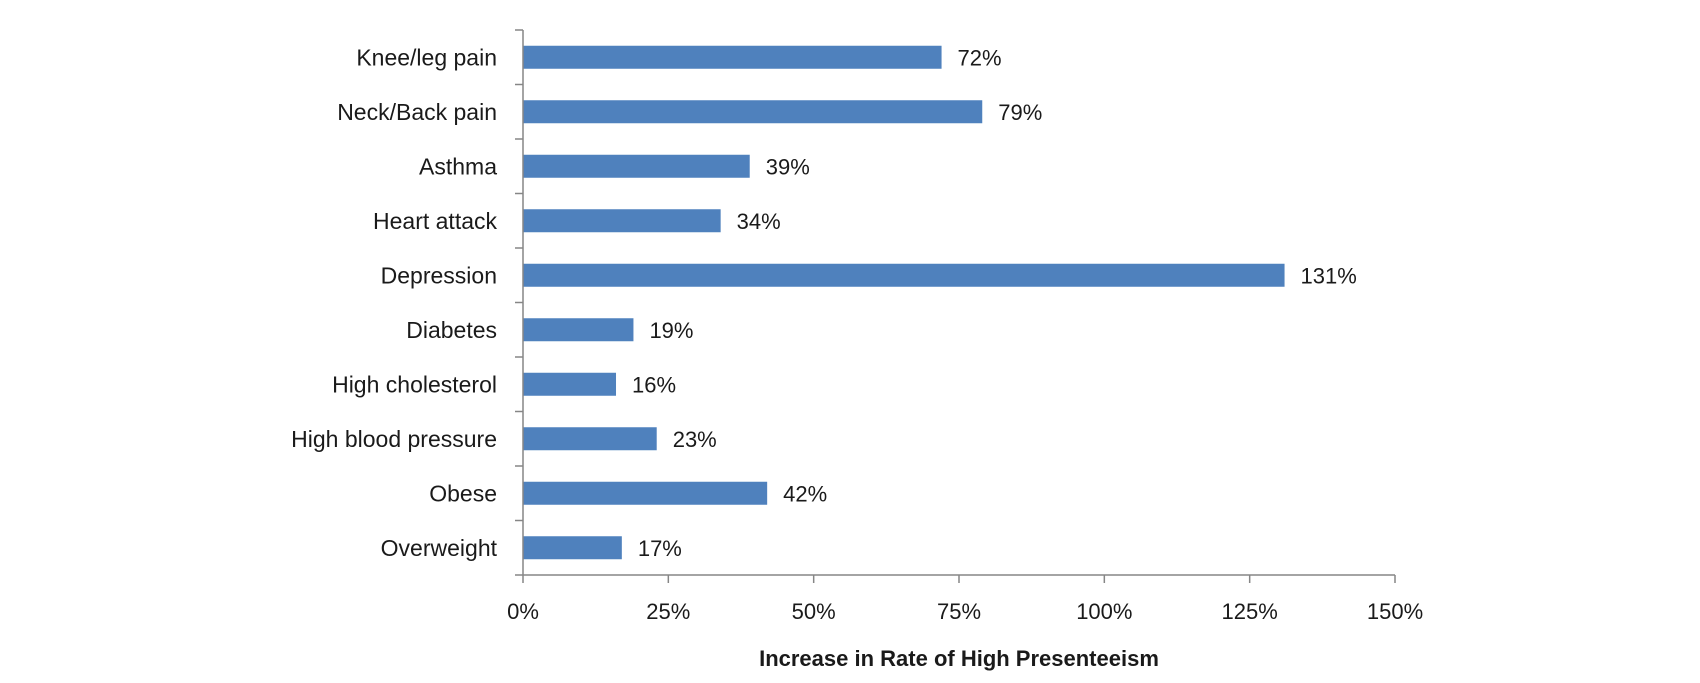 The width and height of the screenshot is (1700, 683). What do you see at coordinates (1020, 112) in the screenshot?
I see `data-label: 79%` at bounding box center [1020, 112].